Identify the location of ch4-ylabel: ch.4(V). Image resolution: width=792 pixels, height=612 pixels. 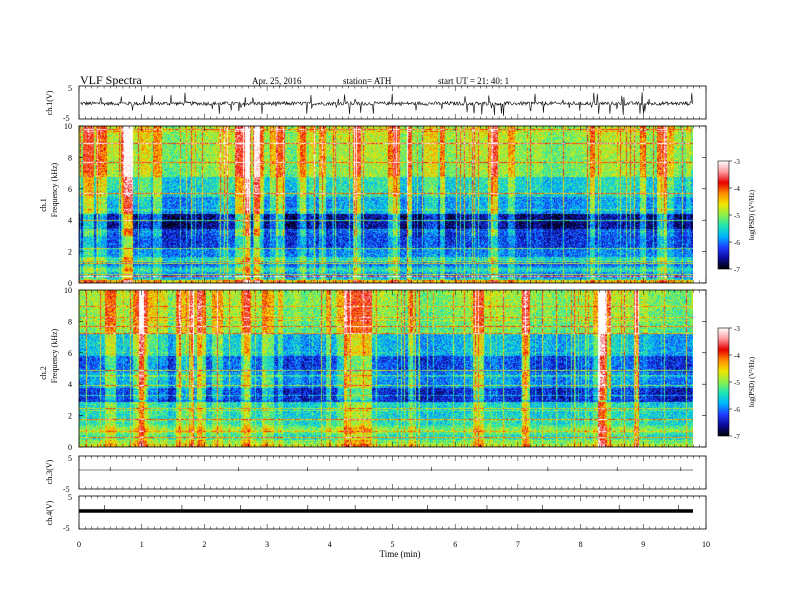
(49, 512).